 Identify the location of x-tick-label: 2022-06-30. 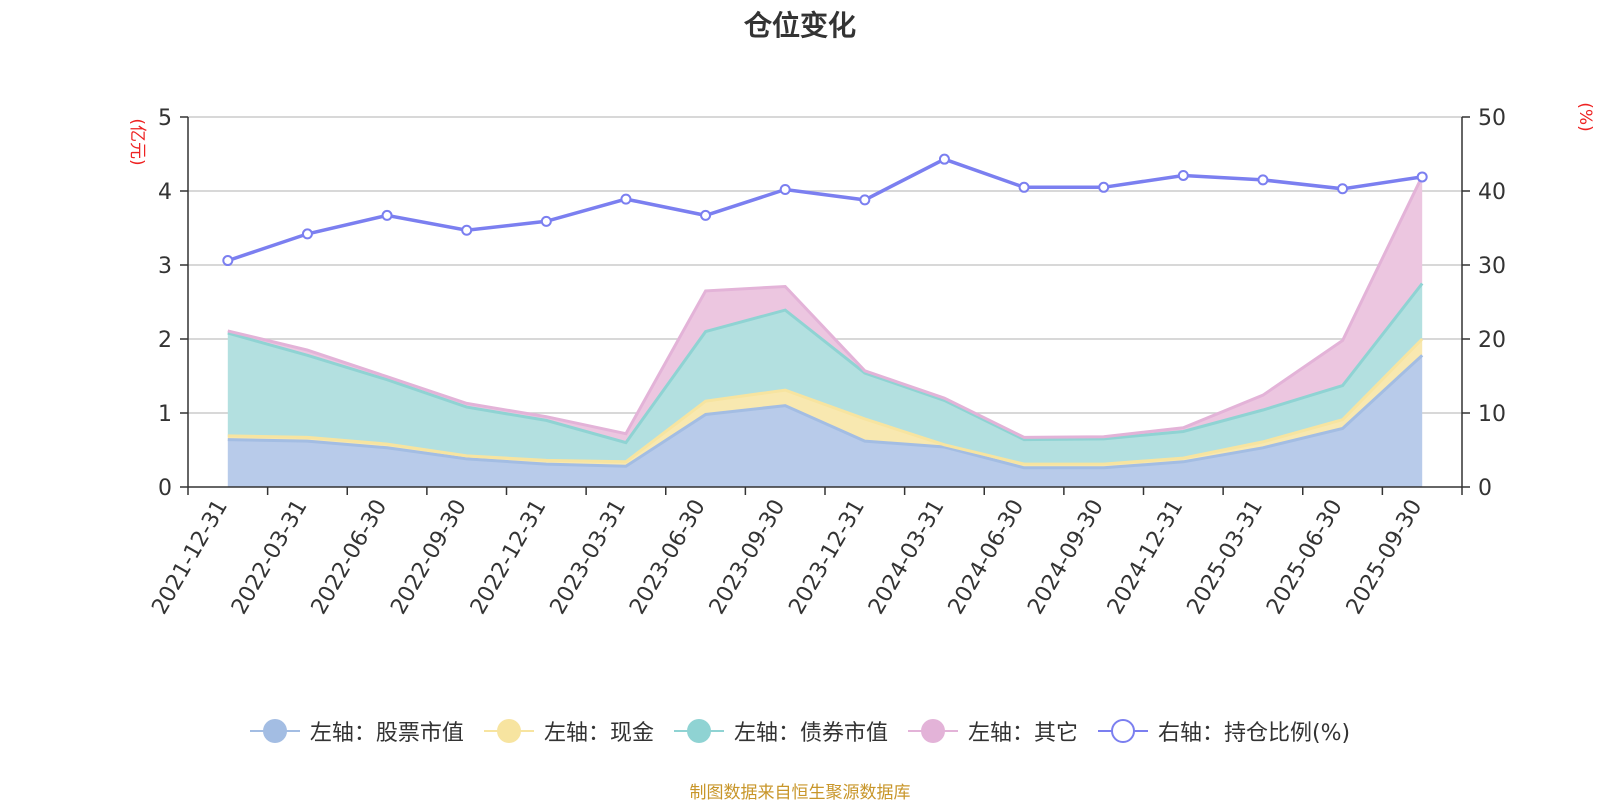
(350, 557).